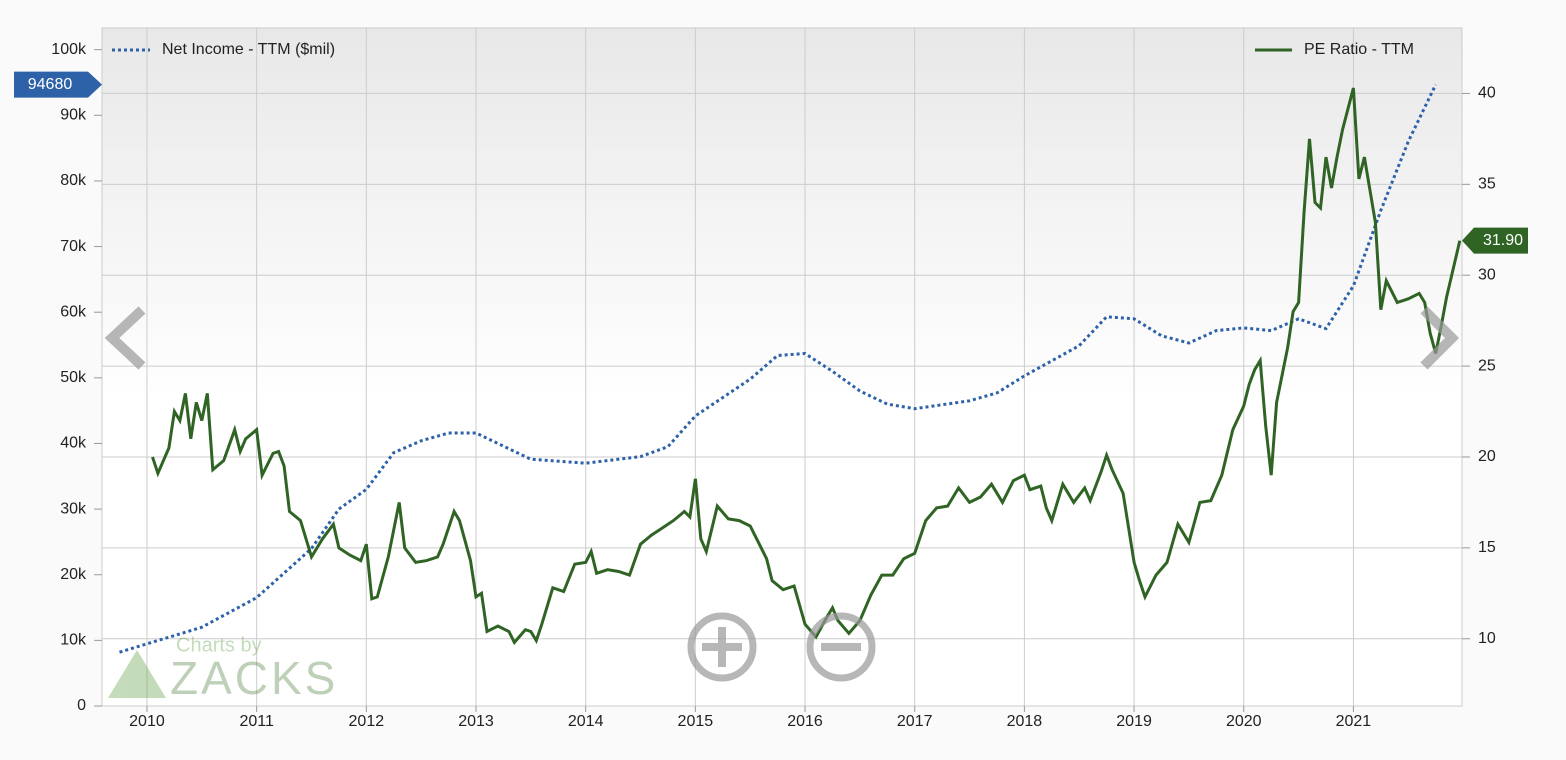 Image resolution: width=1566 pixels, height=760 pixels. I want to click on nav-left, so click(125, 338).